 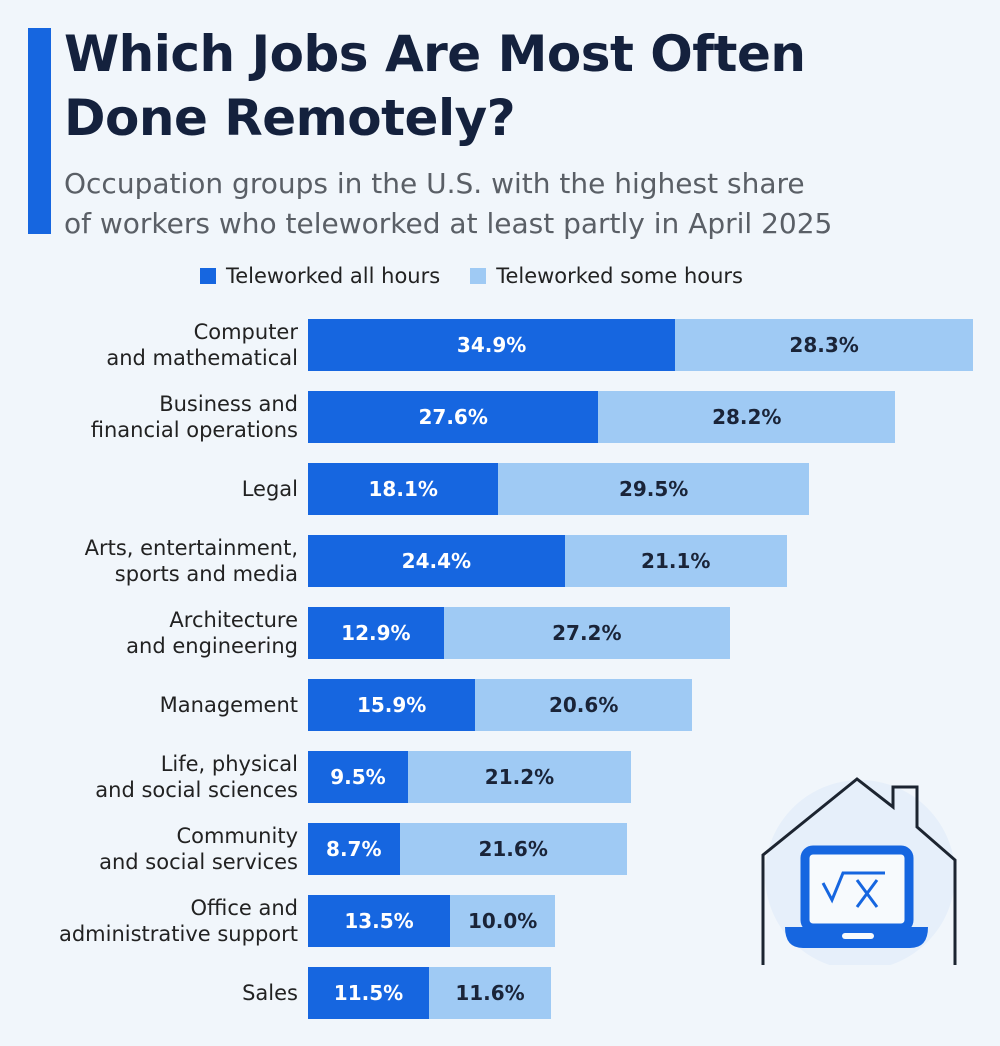 What do you see at coordinates (196, 777) in the screenshot?
I see `category-label: Life, physical and social sciences` at bounding box center [196, 777].